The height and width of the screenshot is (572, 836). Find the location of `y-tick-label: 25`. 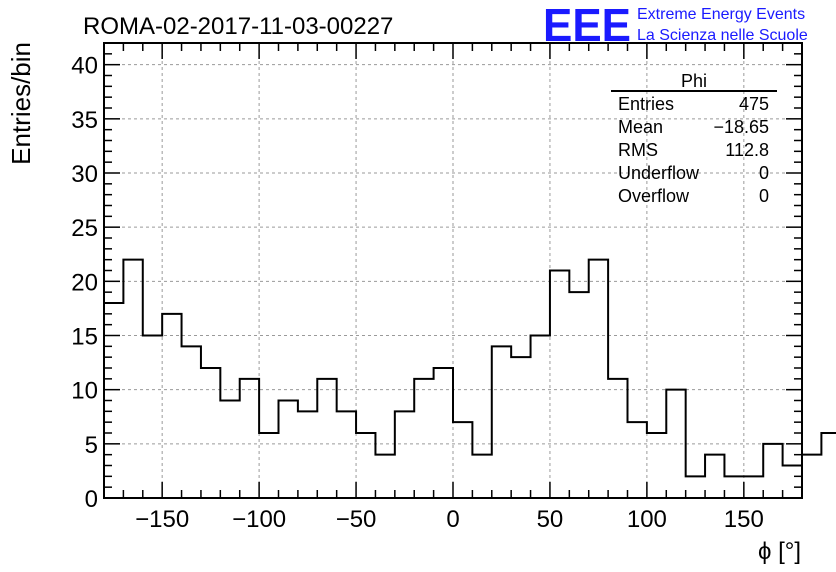

y-tick-label: 25 is located at coordinates (84, 228).